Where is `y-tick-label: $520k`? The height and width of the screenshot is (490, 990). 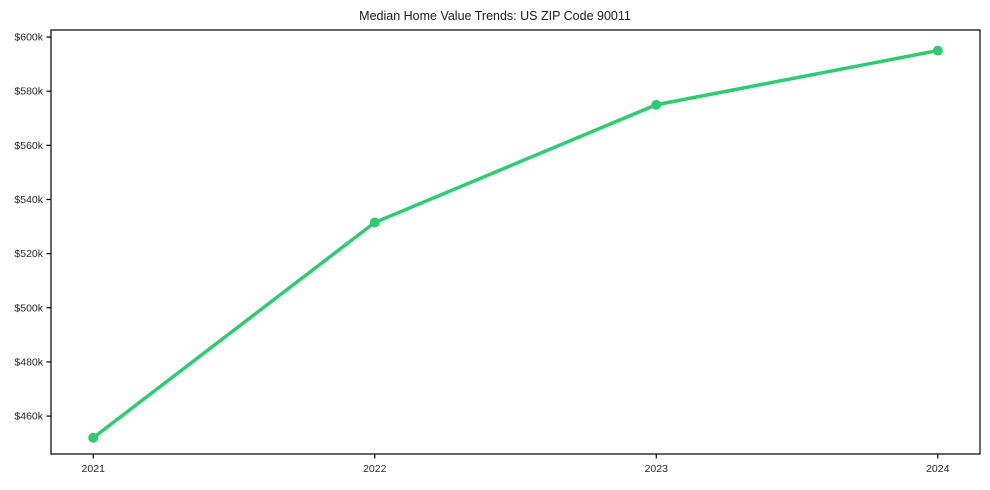
y-tick-label: $520k is located at coordinates (28, 254).